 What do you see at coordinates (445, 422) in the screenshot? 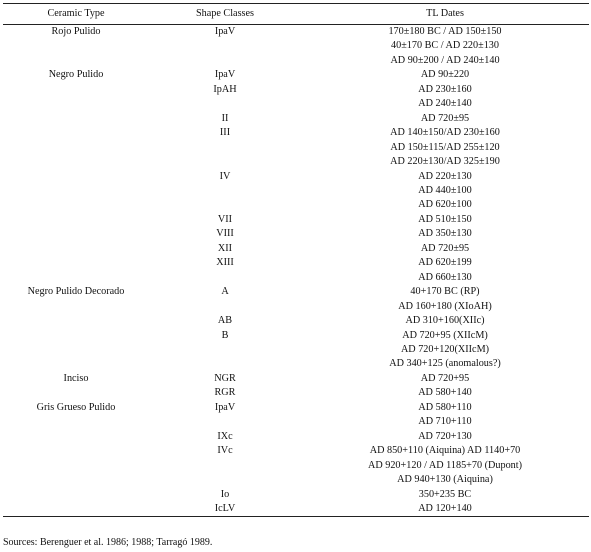
I see `cell-tl-date: AD 710+110` at bounding box center [445, 422].